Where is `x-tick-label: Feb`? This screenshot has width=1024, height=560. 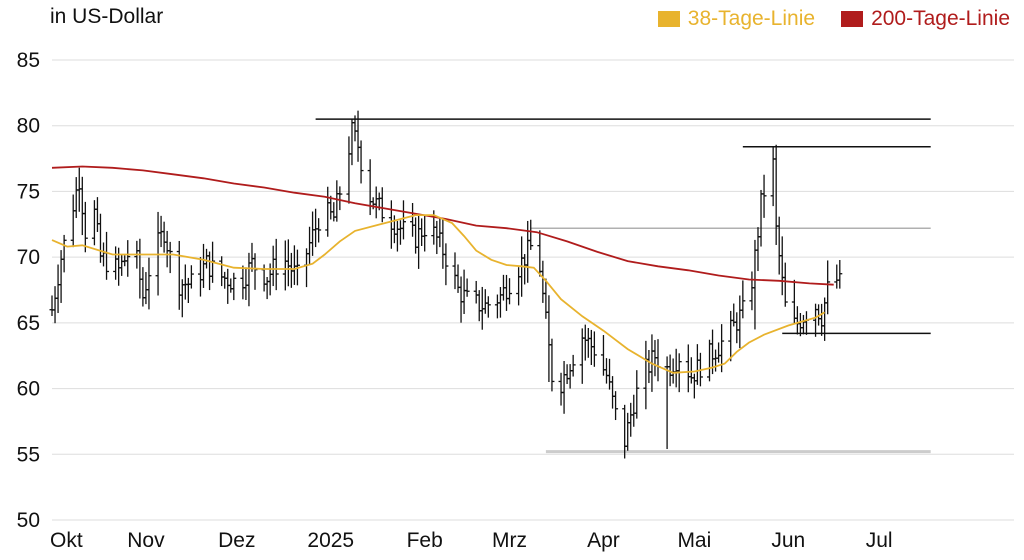
x-tick-label: Feb is located at coordinates (425, 540).